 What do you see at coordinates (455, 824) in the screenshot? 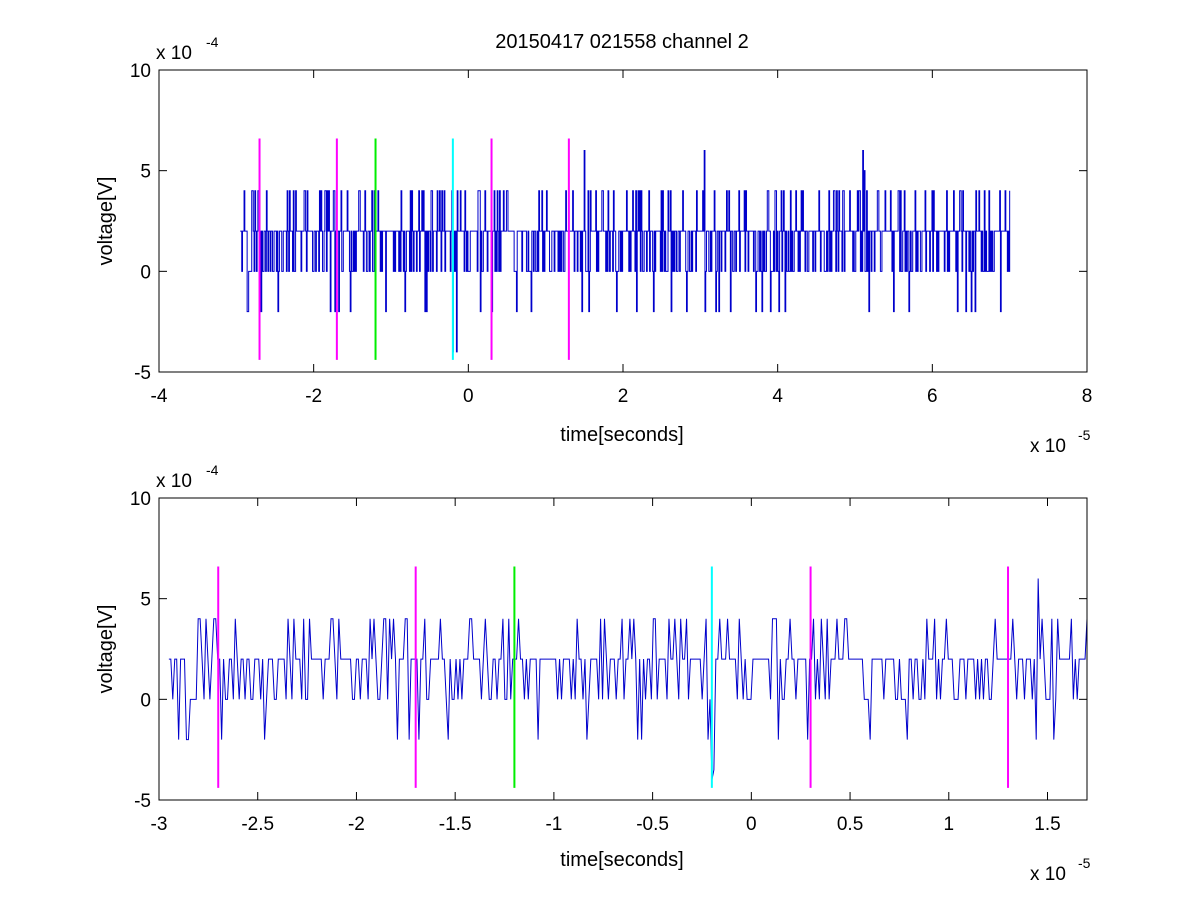
I see `bottom-x-tick-label: -1.5` at bounding box center [455, 824].